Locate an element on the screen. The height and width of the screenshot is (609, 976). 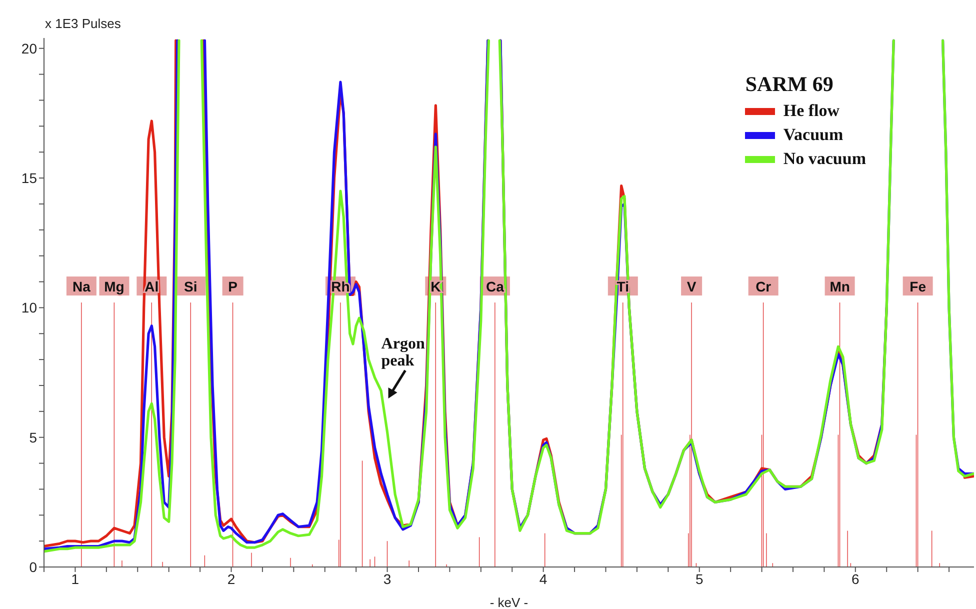
x-tick-label: 2 is located at coordinates (231, 578).